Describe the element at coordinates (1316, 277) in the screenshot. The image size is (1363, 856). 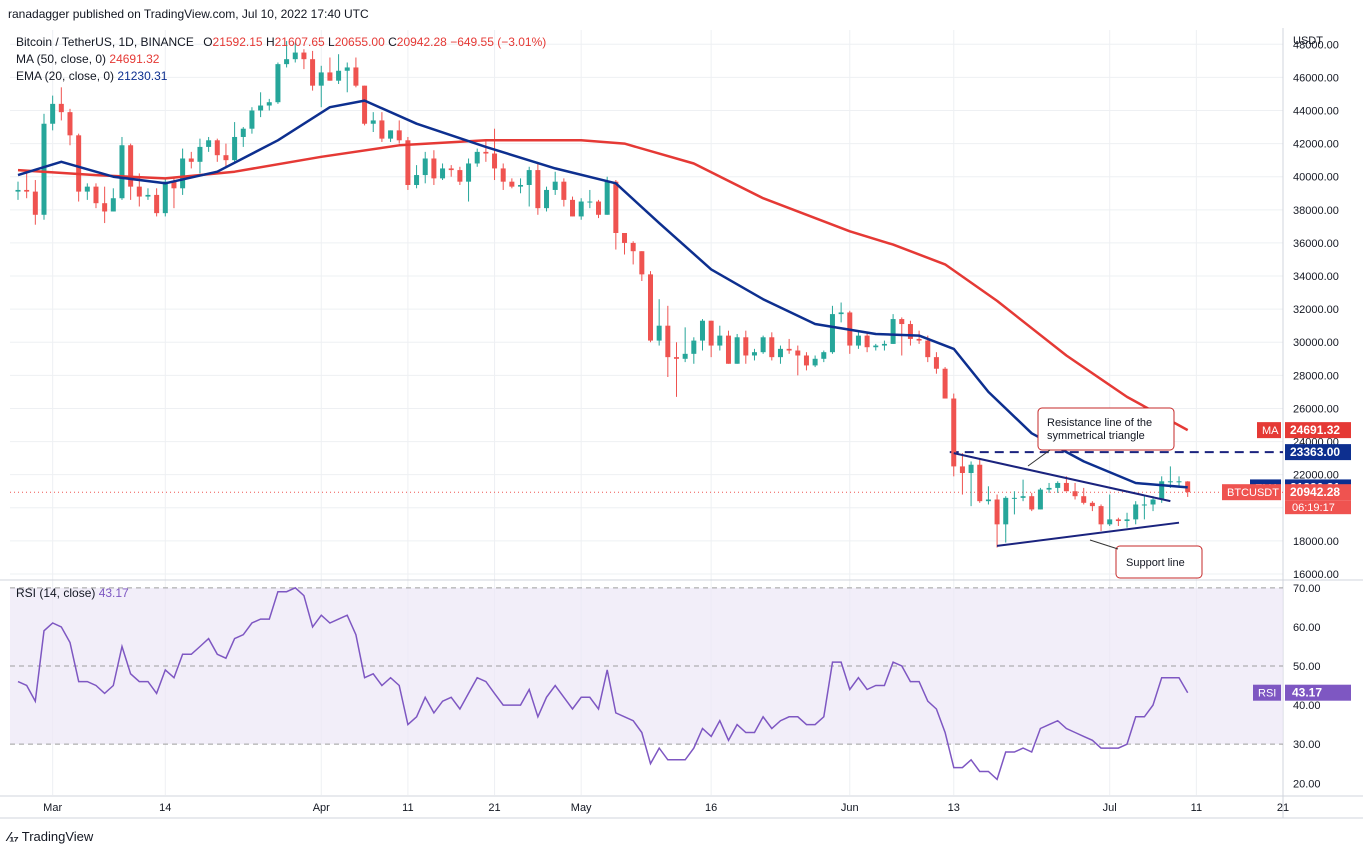
I see `price-axis-tick-label: 34000.00` at that location.